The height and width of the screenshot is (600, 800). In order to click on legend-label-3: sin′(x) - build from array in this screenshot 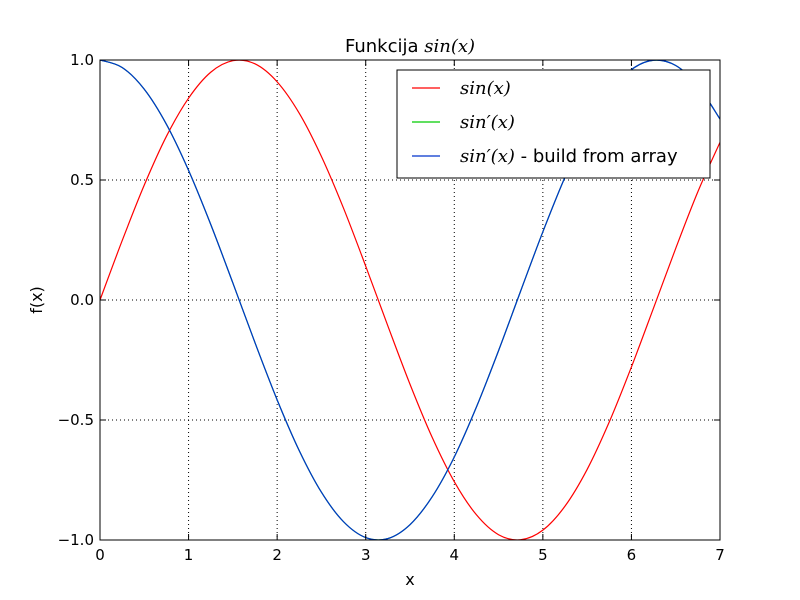, I will do `click(569, 156)`.